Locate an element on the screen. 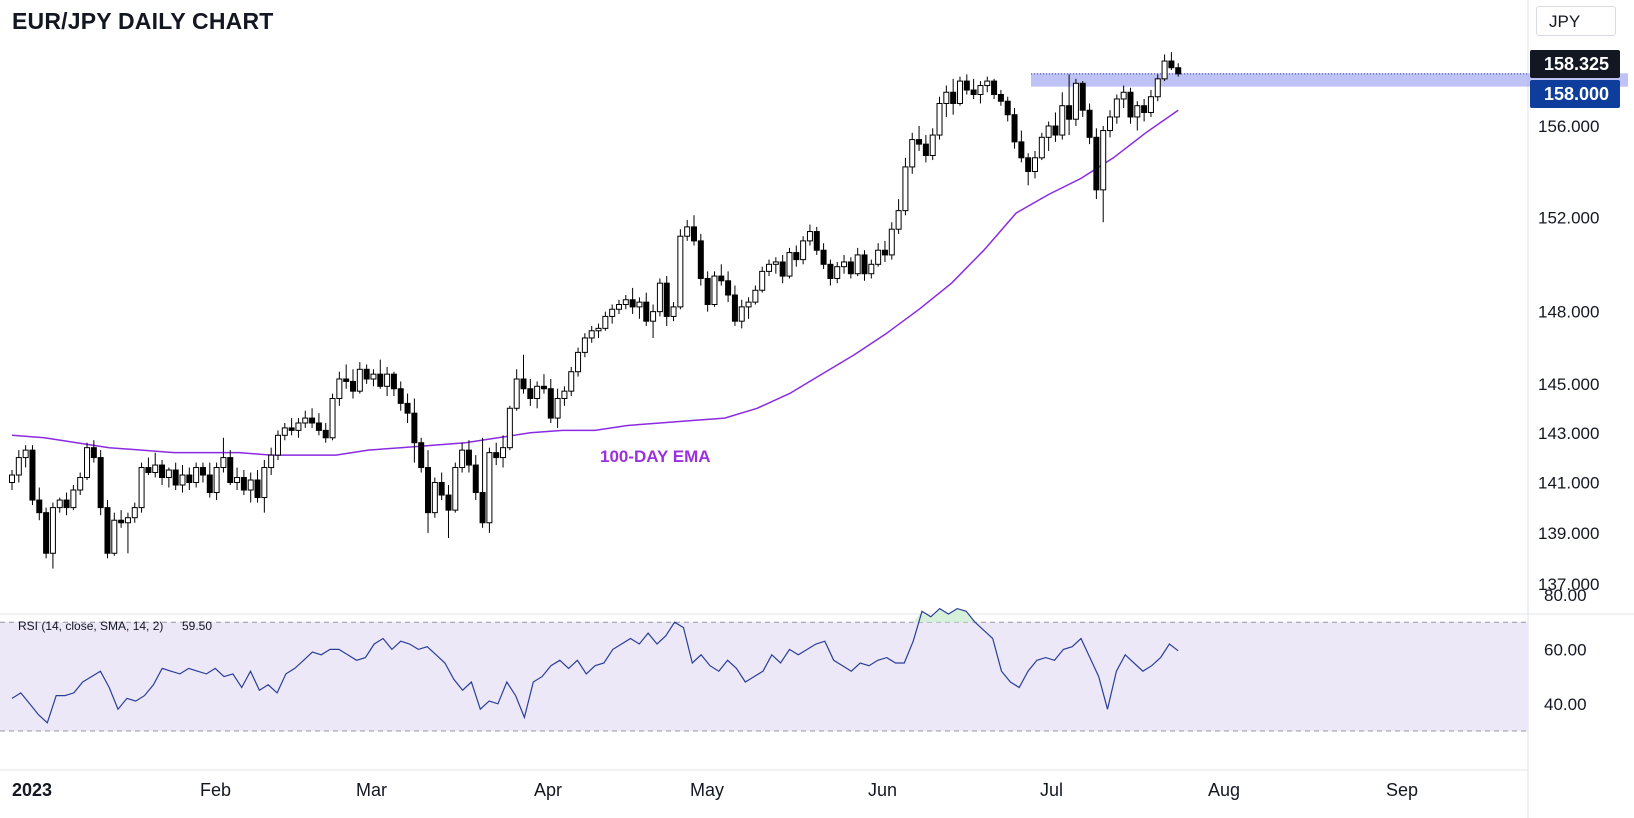  resistance-price-badge is located at coordinates (1575, 94).